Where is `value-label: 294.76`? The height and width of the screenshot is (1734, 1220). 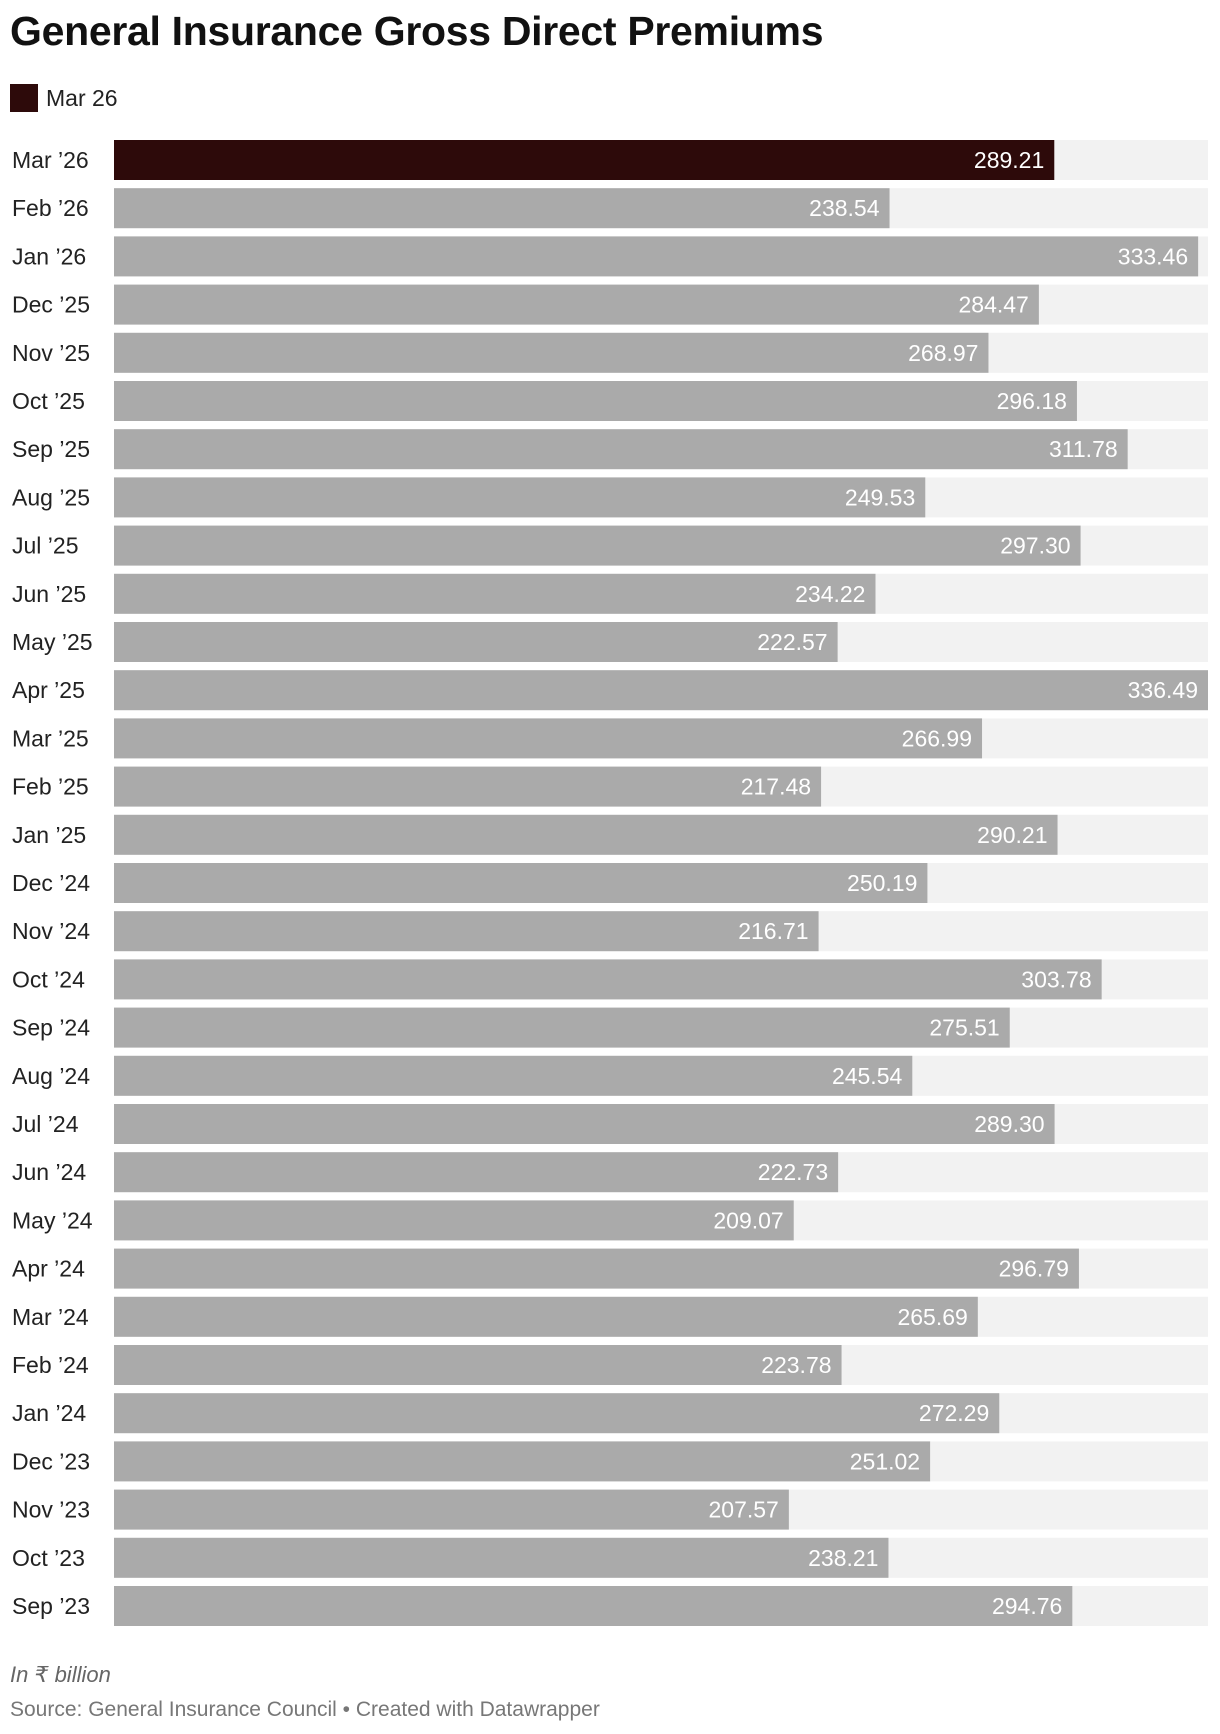
value-label: 294.76 is located at coordinates (1027, 1606).